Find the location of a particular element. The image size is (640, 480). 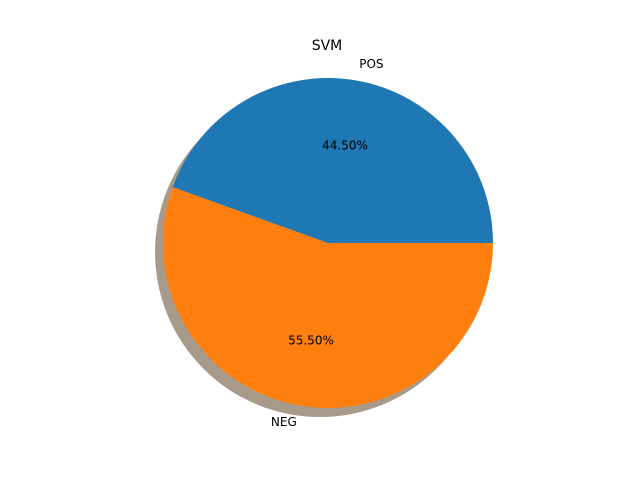

chart-title: SVM is located at coordinates (327, 46).